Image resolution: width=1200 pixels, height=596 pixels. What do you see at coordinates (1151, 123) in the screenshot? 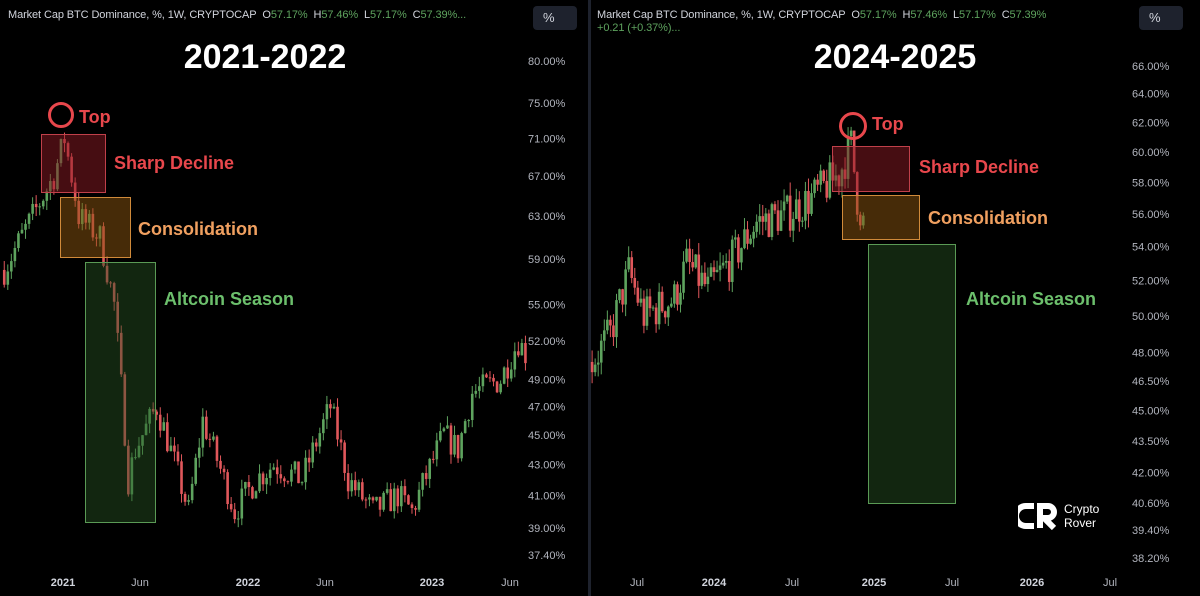
I see `y-tick-label: 62.00%` at bounding box center [1151, 123].